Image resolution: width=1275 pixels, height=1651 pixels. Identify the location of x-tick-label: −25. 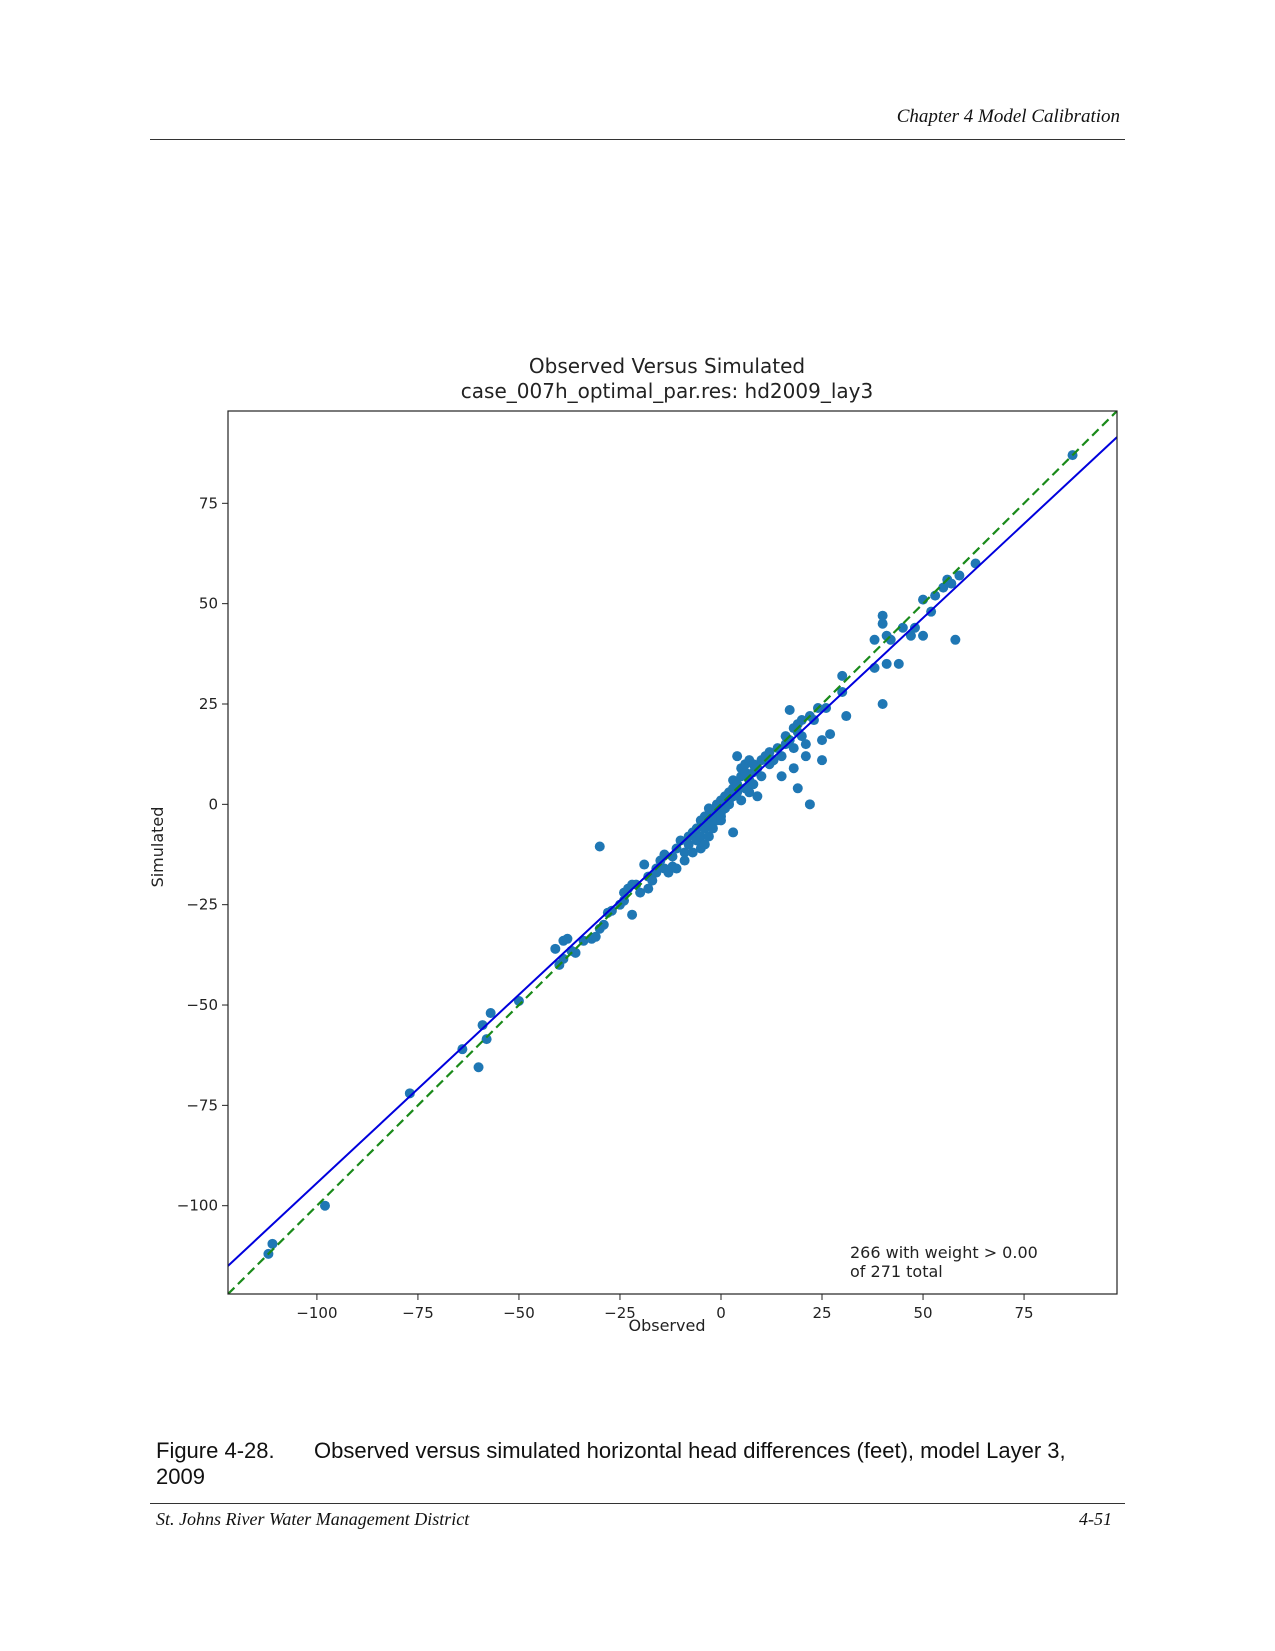
(620, 1313).